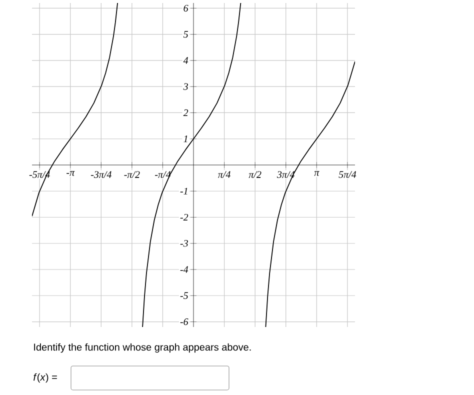 Image resolution: width=474 pixels, height=395 pixels. I want to click on y-tick-label: 5, so click(185, 34).